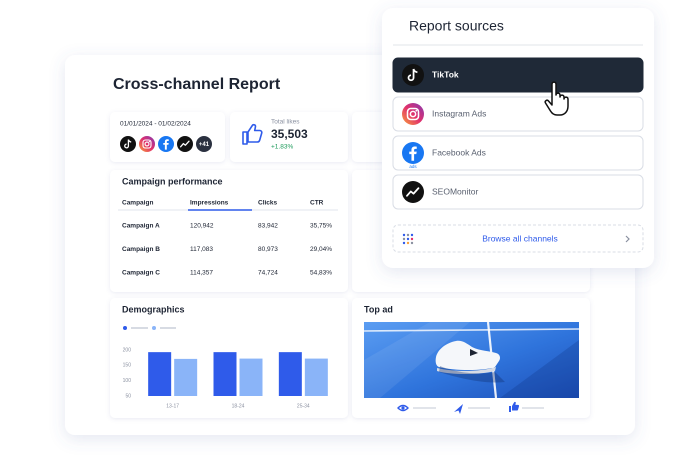  What do you see at coordinates (201, 249) in the screenshot?
I see `table-cell: 117,083` at bounding box center [201, 249].